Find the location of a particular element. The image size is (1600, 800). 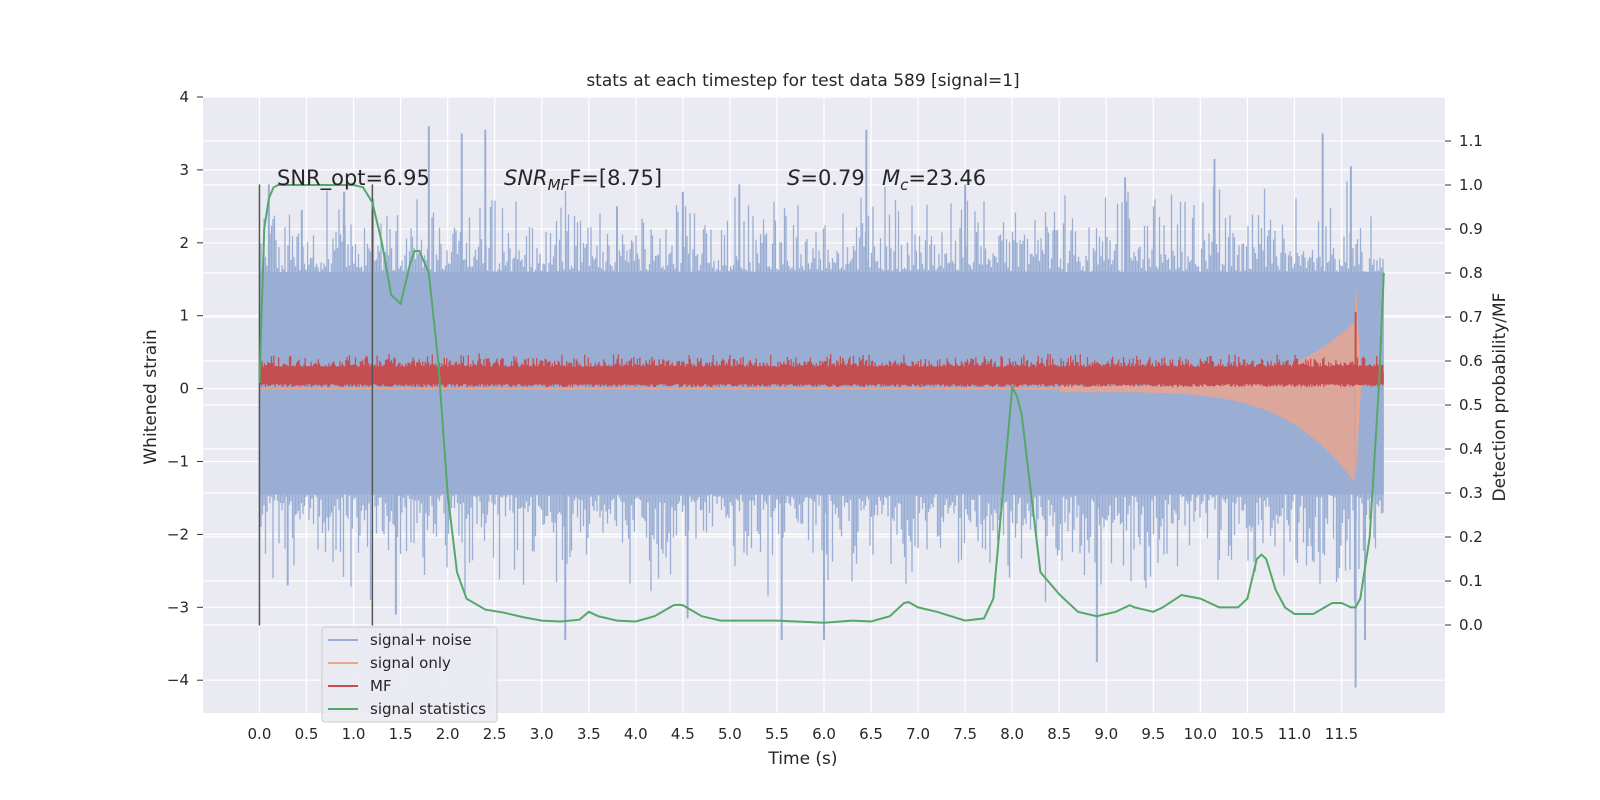

x-tick-label: 5.0 is located at coordinates (730, 734).